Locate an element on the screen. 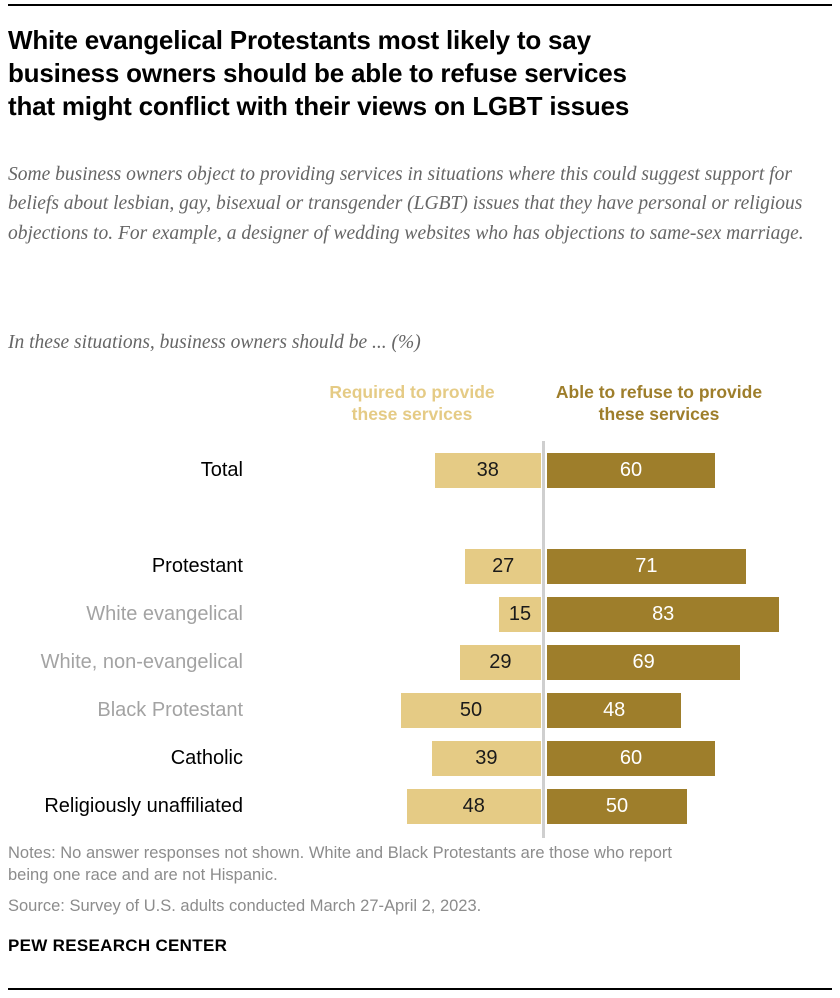 The width and height of the screenshot is (840, 998). required-bar: 50 is located at coordinates (471, 710).